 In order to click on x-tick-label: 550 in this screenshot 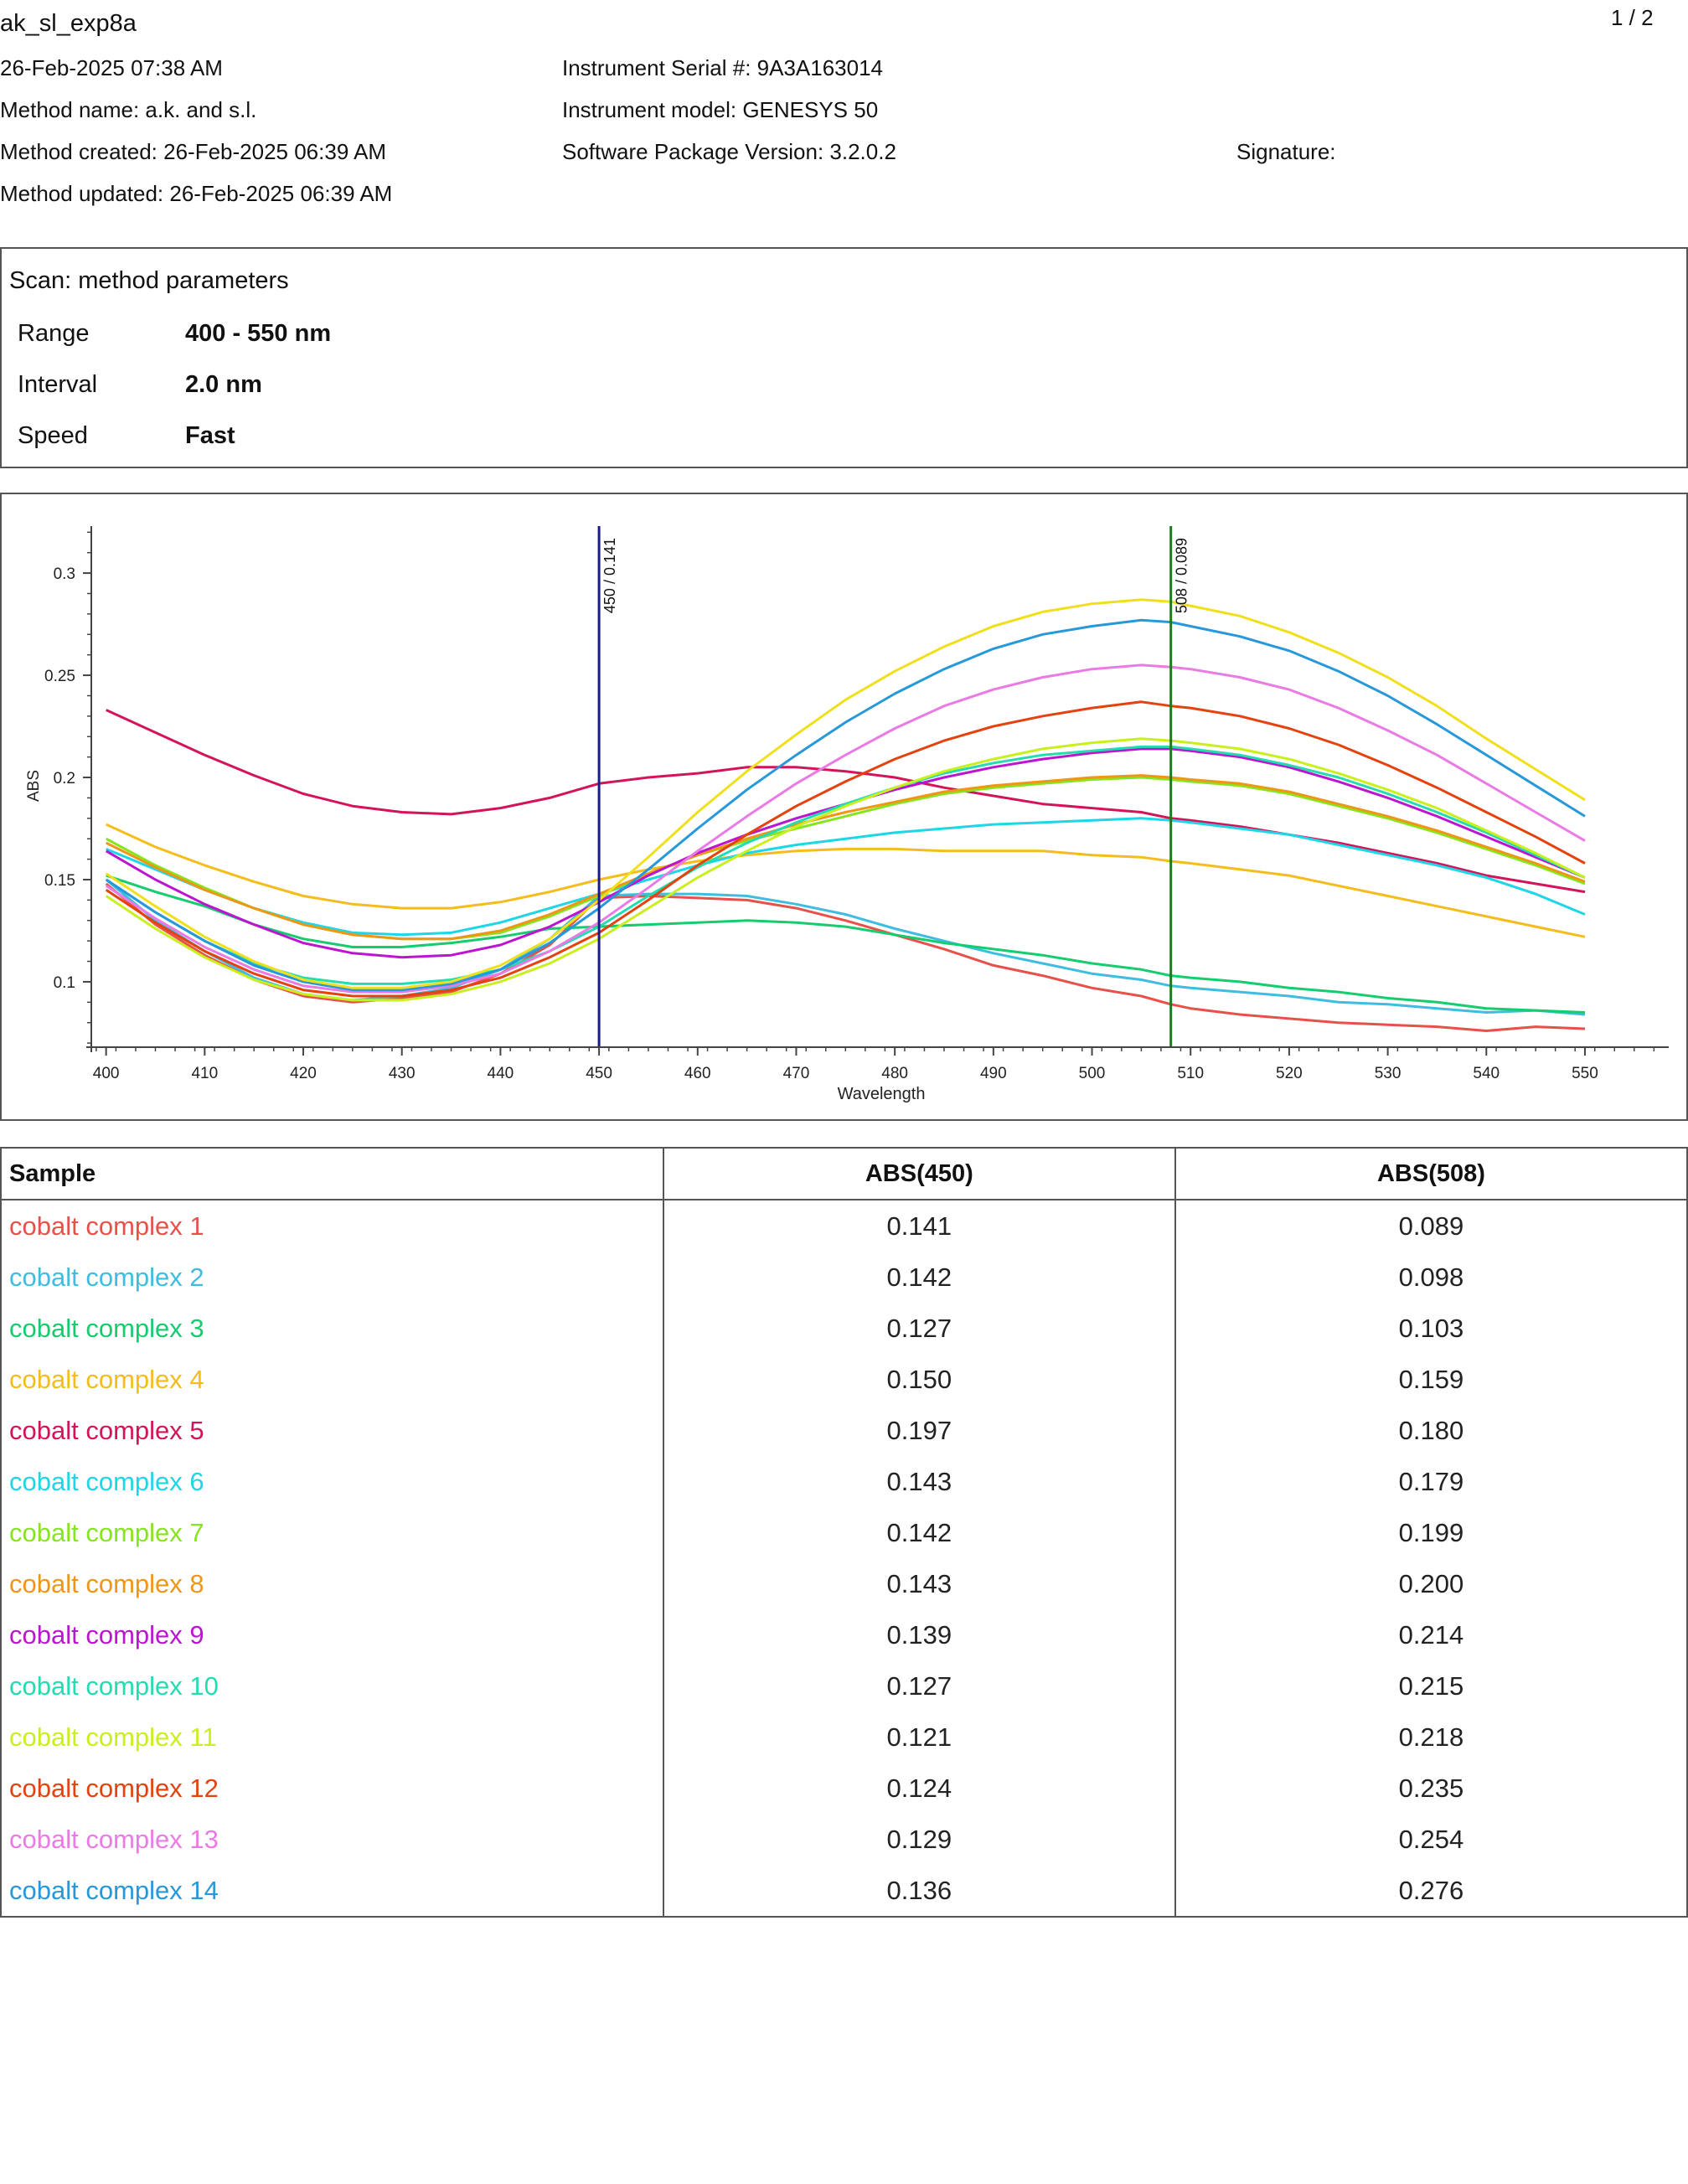, I will do `click(1585, 1073)`.